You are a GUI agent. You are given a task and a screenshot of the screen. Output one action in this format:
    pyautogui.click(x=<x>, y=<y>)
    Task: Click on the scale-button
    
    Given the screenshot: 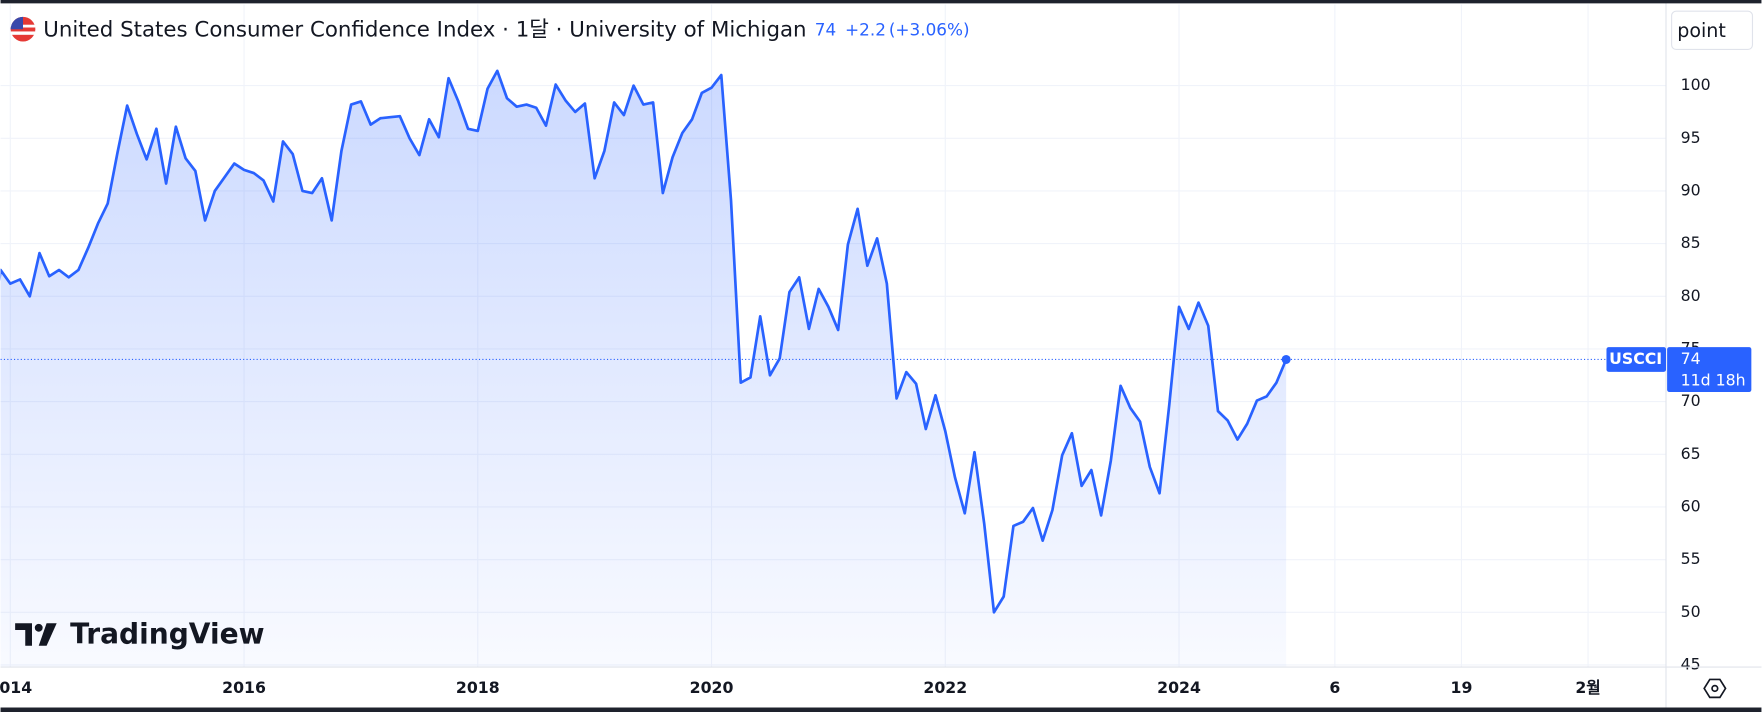 What is the action you would take?
    pyautogui.click(x=1712, y=30)
    